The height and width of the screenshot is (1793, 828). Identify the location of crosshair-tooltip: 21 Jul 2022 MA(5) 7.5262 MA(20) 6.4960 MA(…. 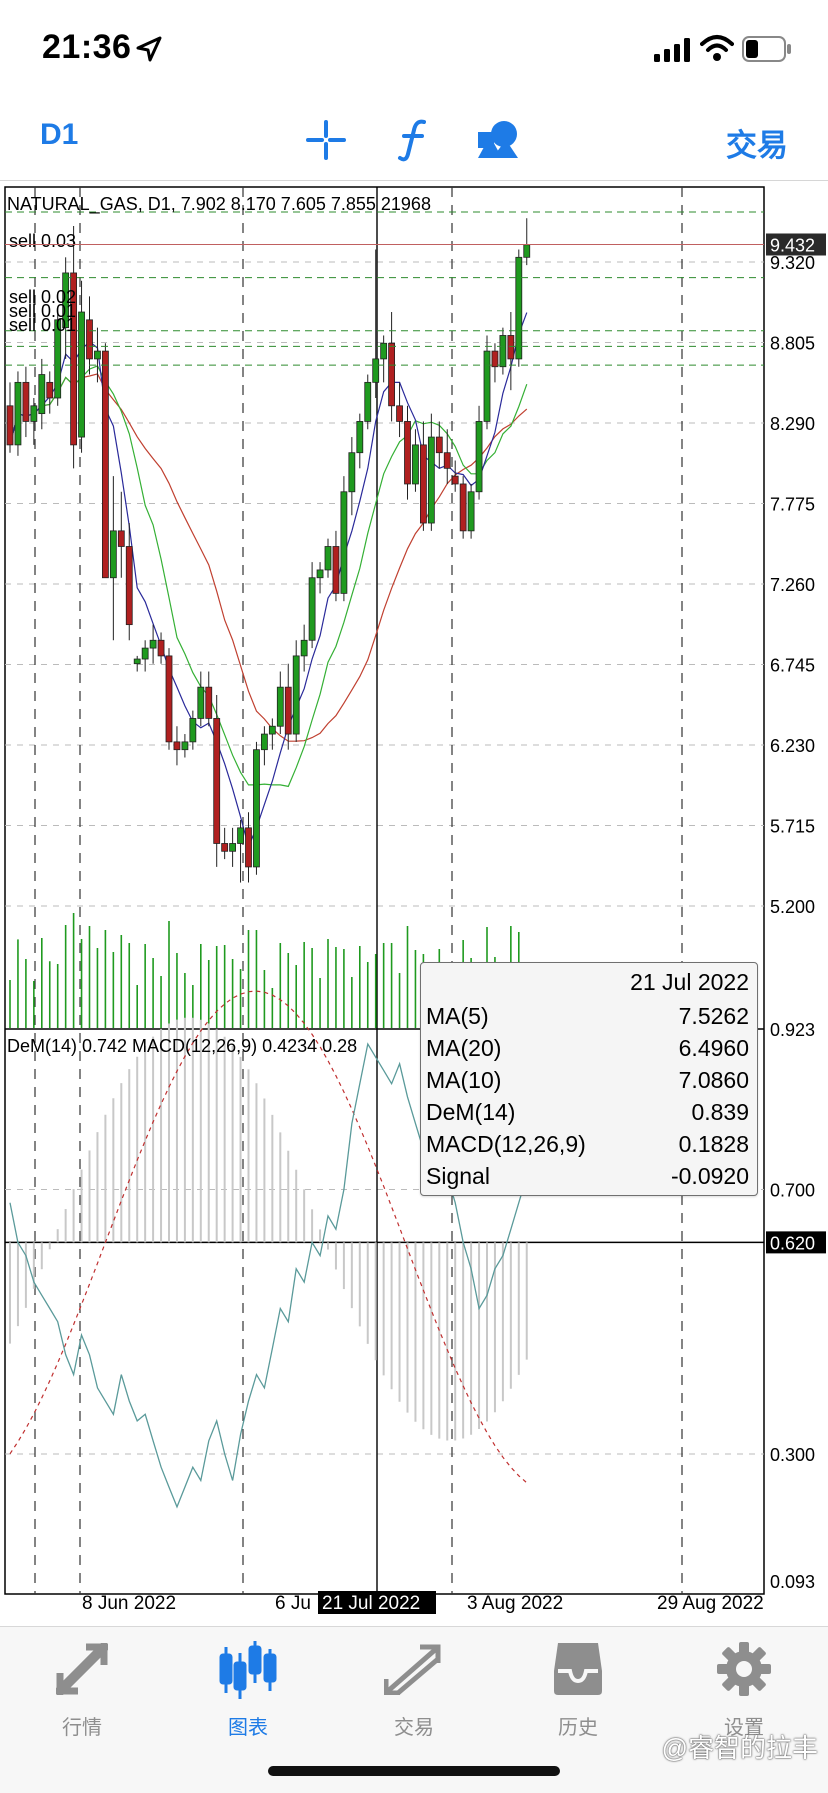
(589, 1079).